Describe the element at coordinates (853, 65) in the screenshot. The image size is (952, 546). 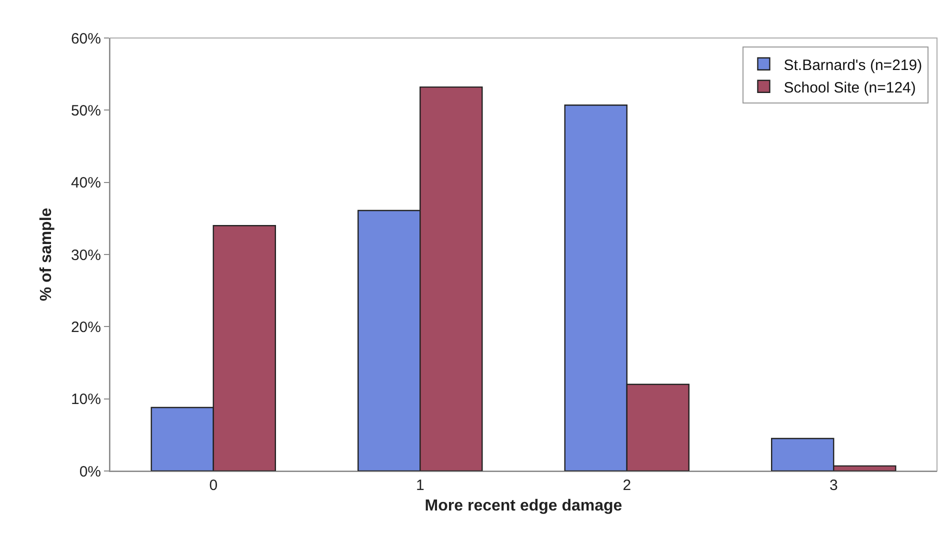
I see `legend-label: St.Barnard's (n=219)` at that location.